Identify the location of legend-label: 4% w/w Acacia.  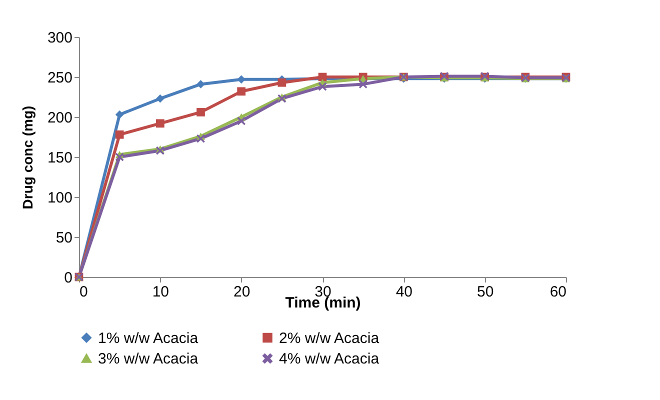
(329, 359).